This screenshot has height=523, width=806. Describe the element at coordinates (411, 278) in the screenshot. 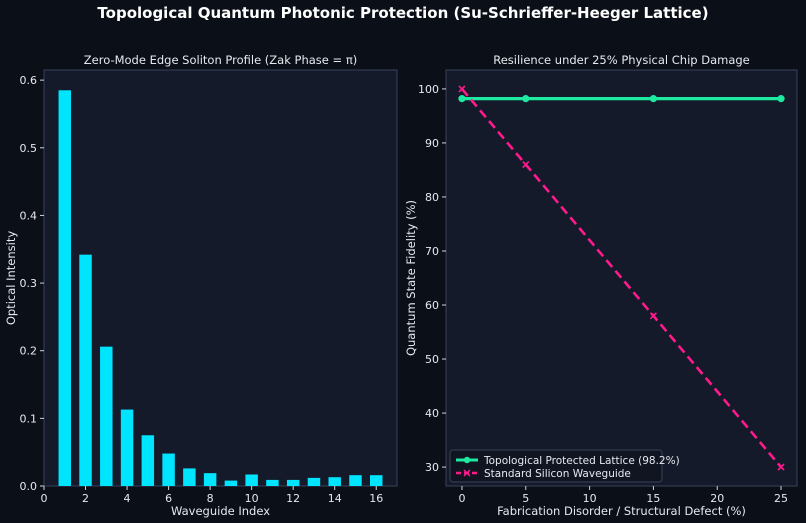

I see `line-chart-y-axis-label: Quantum State Fidelity (%)` at that location.